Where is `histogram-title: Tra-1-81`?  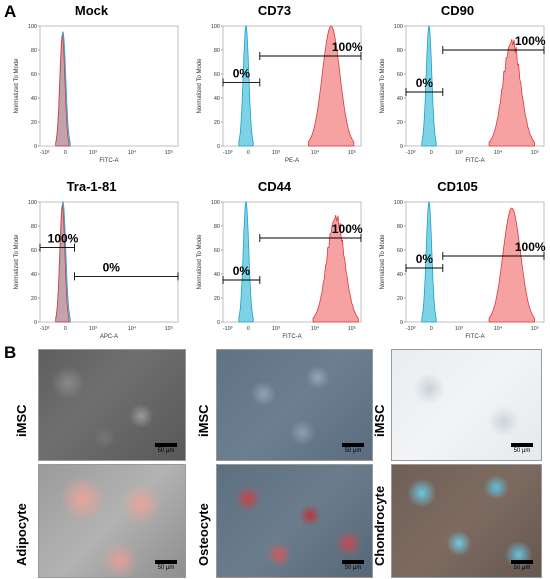
histogram-title: Tra-1-81 is located at coordinates (91, 186).